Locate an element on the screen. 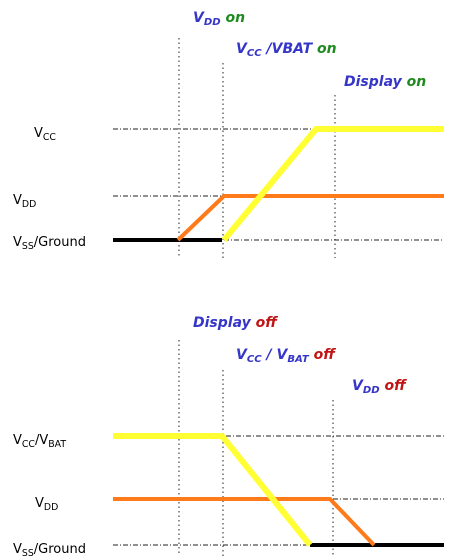 This screenshot has height=560, width=457. rail-label-vss-ground: VSS/Ground is located at coordinates (49, 243).